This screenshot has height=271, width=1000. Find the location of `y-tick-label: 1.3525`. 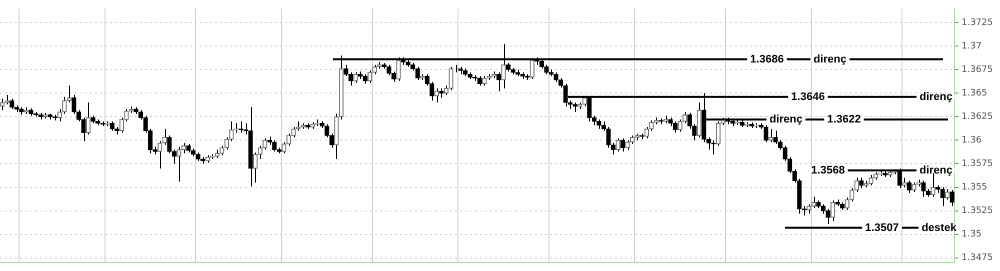

y-tick-label: 1.3525 is located at coordinates (978, 211).